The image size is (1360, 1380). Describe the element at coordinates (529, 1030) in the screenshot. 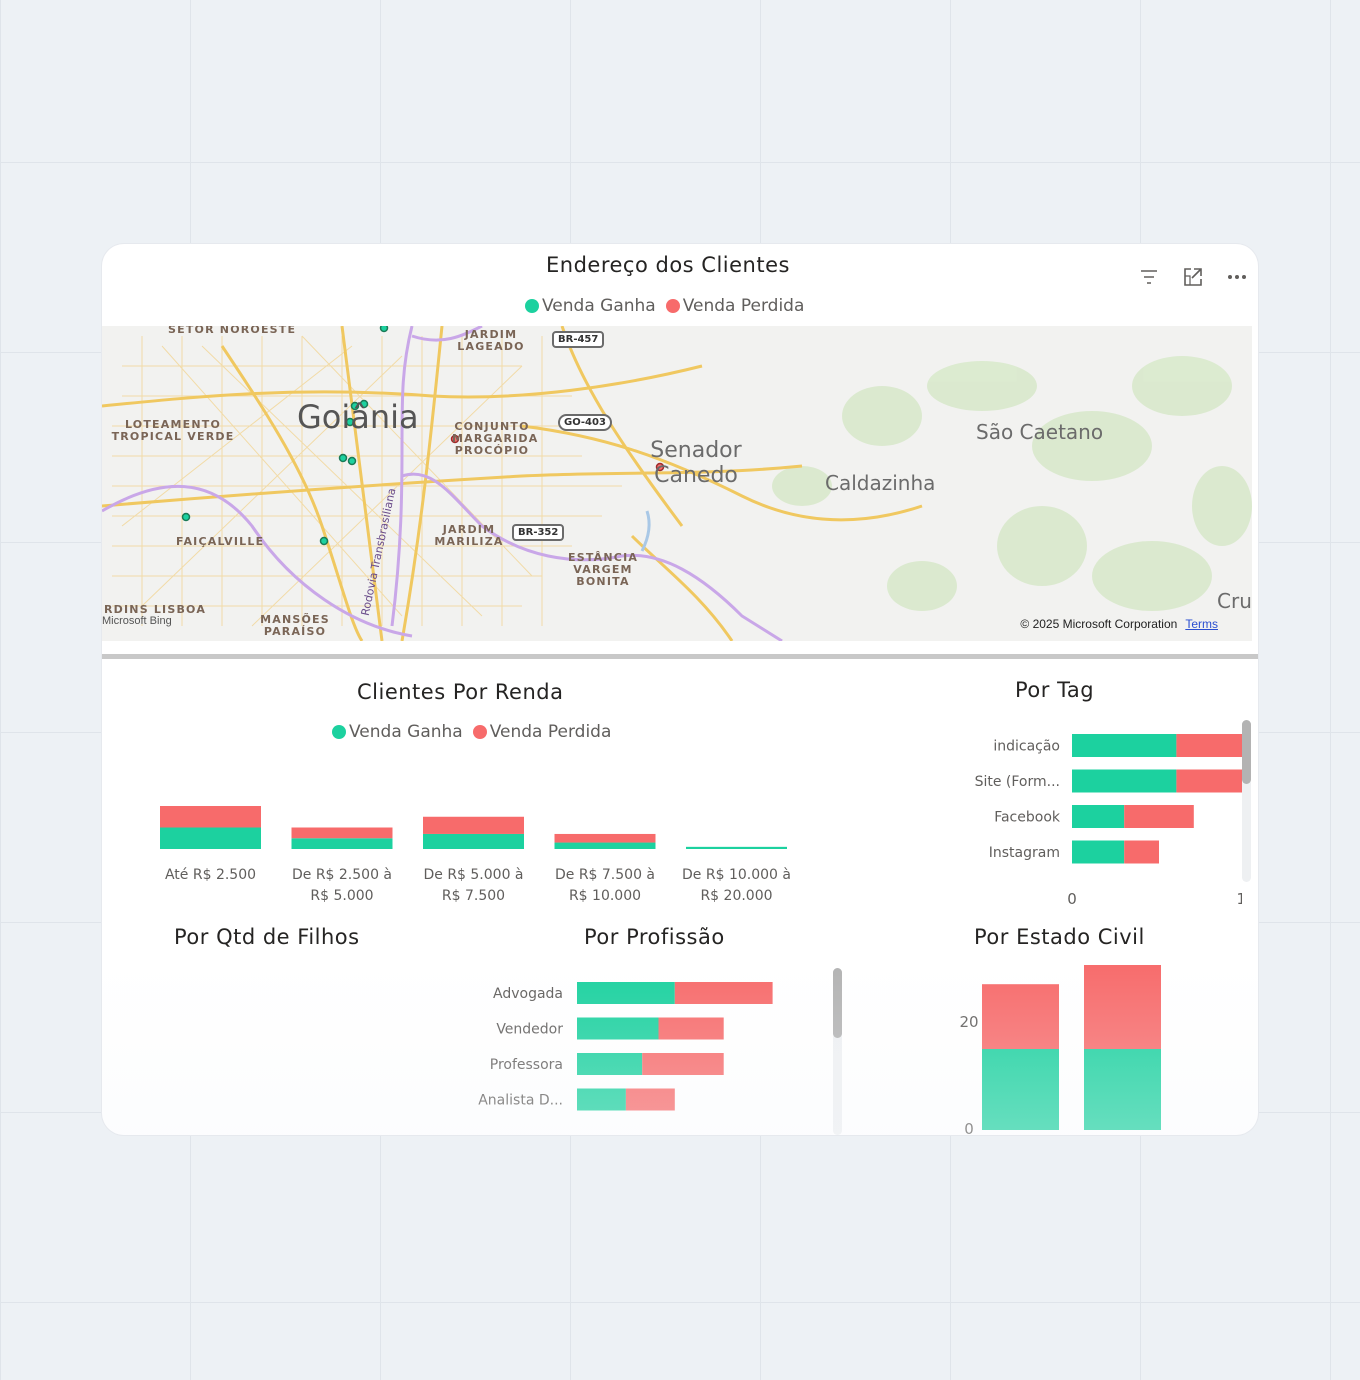

I see `profissao-category-label: Vendedor` at that location.